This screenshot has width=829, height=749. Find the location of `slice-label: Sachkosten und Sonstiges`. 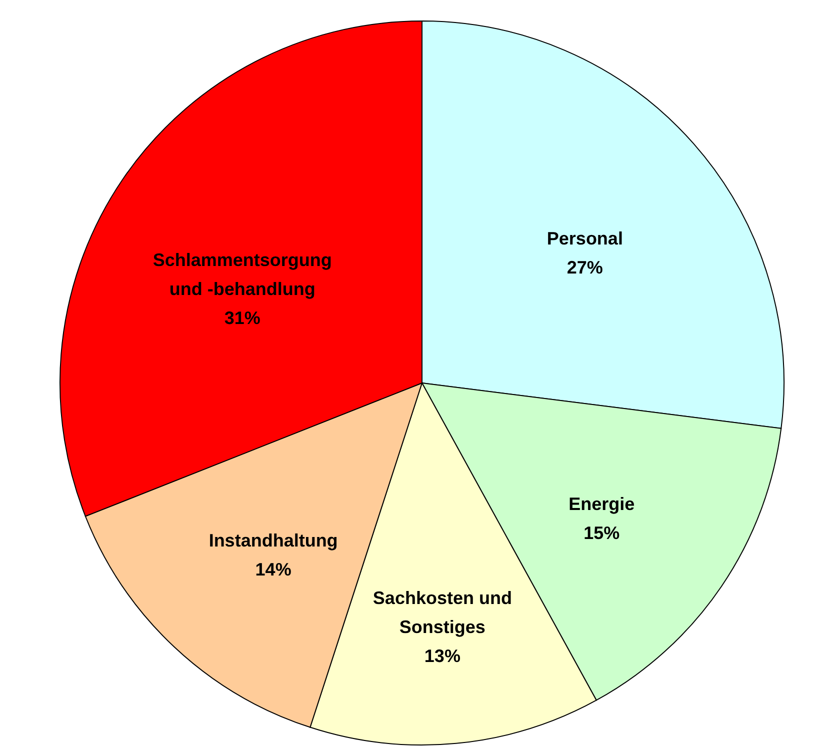

slice-label: Sachkosten und Sonstiges is located at coordinates (442, 613).